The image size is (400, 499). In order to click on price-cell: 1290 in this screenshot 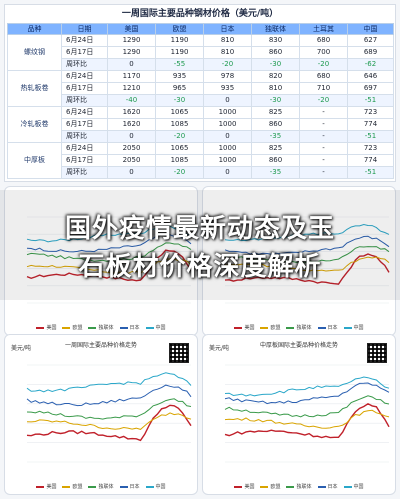, I will do `click(131, 52)`.